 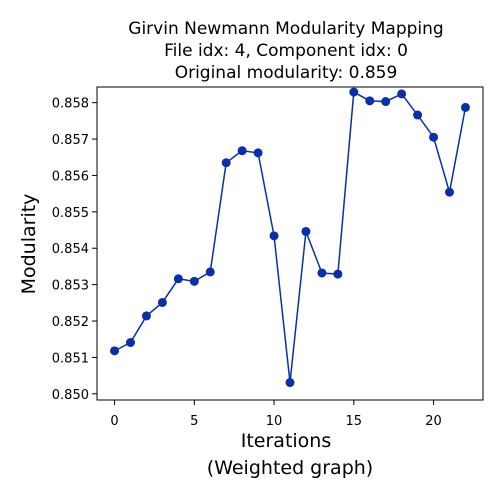 I want to click on x-axis-ticks: 0 5 10 15 20, so click(x=275, y=414).